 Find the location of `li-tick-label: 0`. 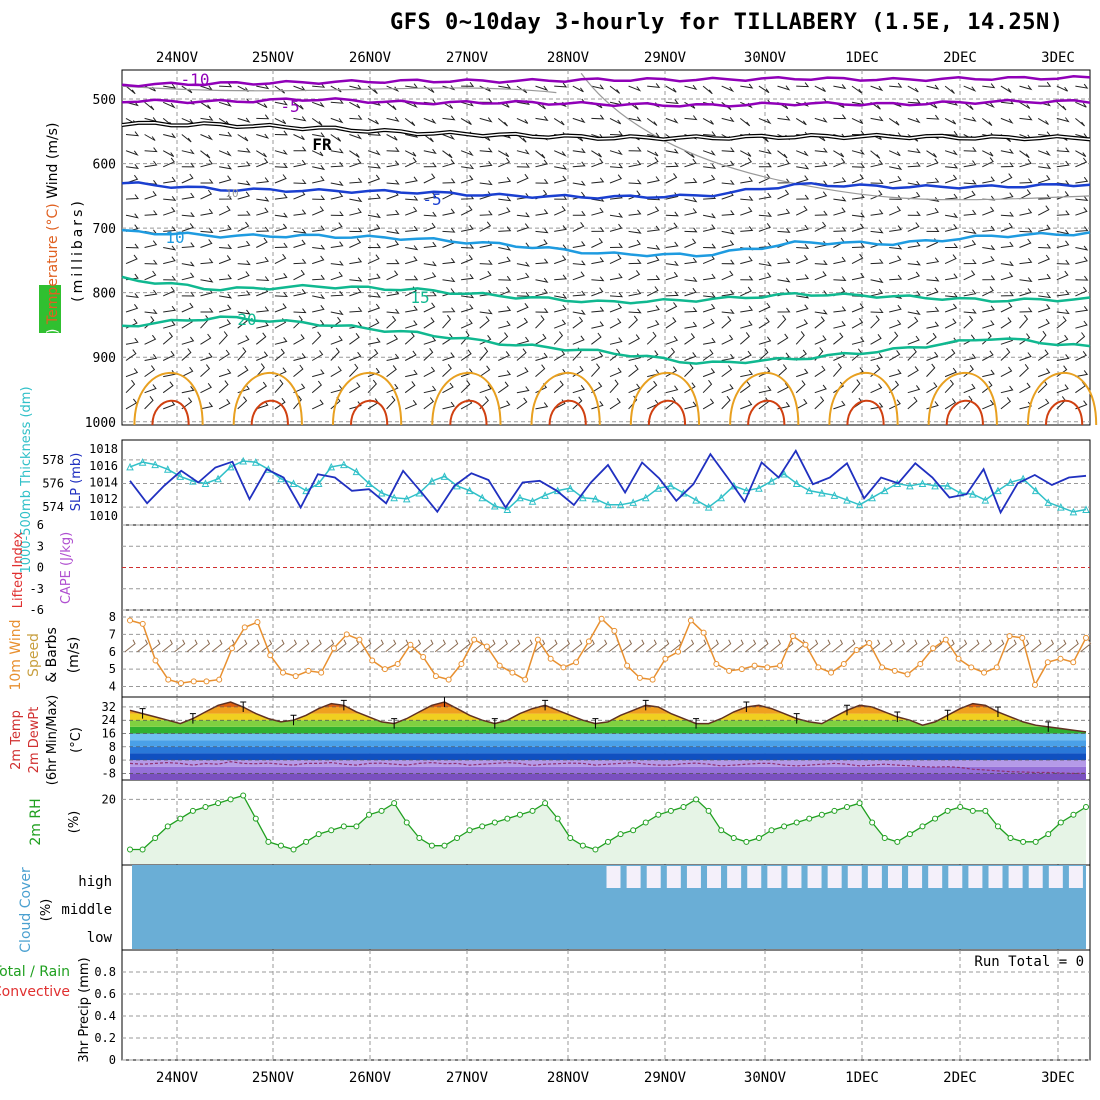

li-tick-label: 0 is located at coordinates (40, 568).